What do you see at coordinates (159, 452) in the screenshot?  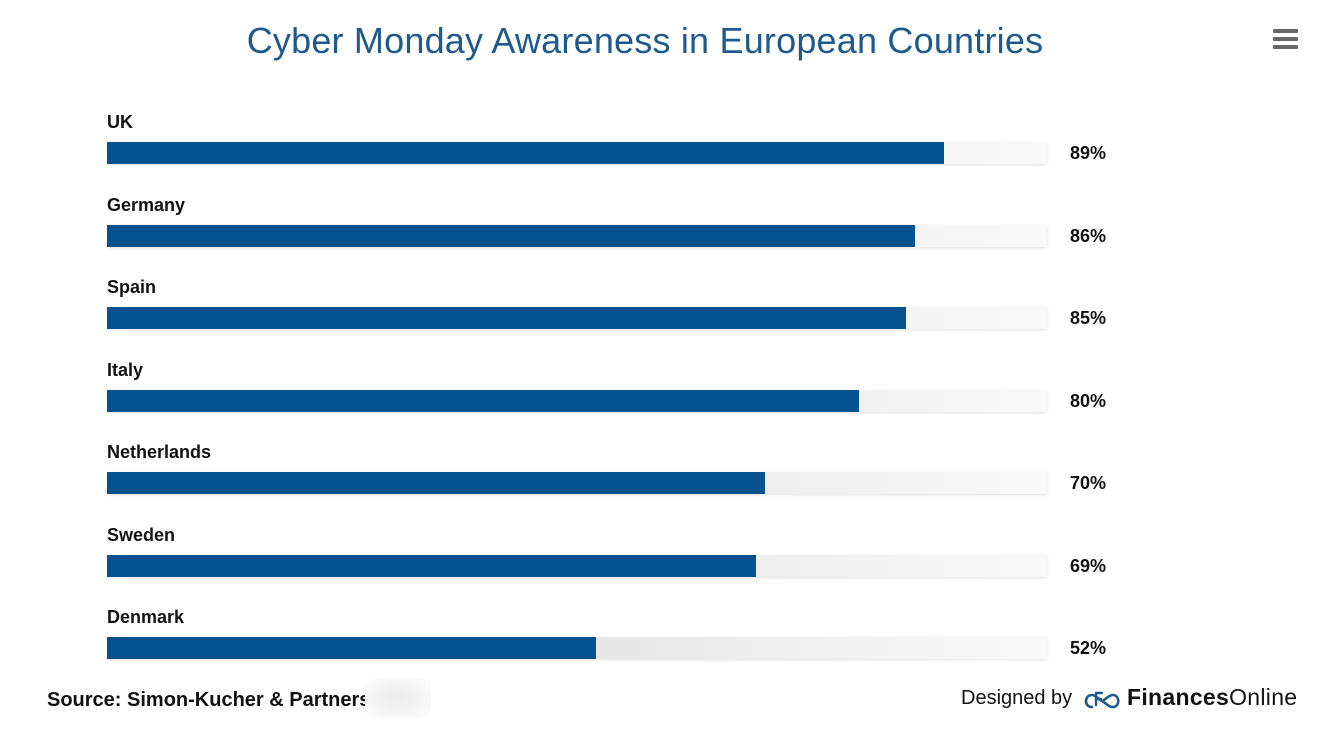 I see `bar-category-label: Netherlands` at bounding box center [159, 452].